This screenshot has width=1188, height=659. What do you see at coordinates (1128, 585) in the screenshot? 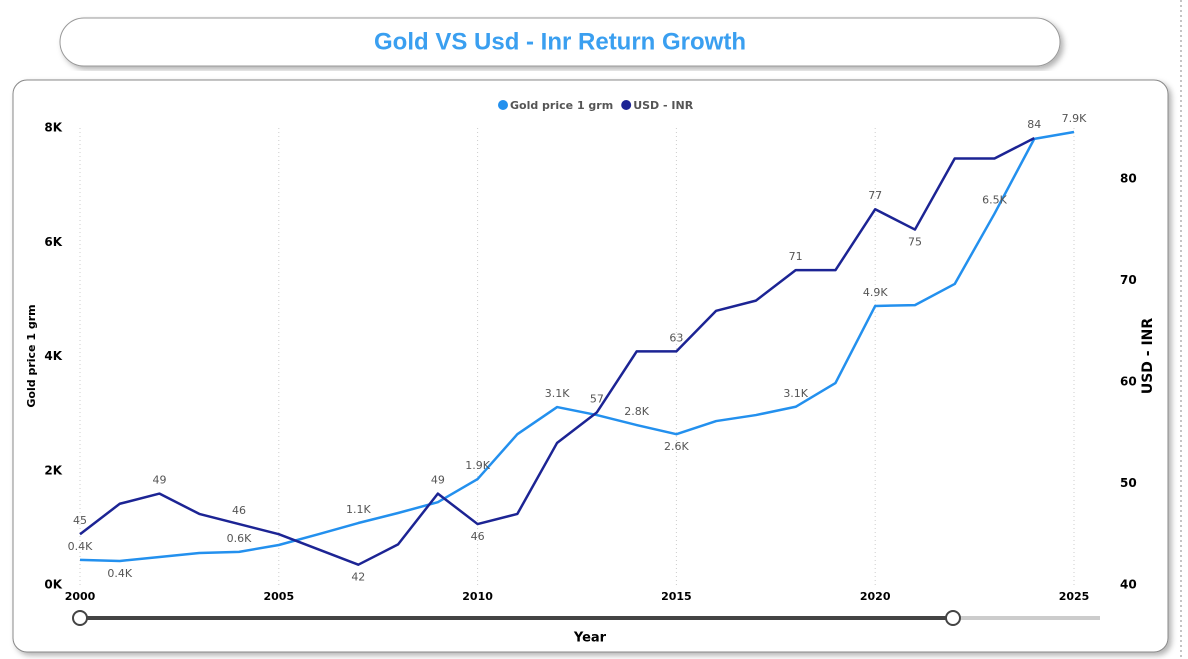
I see `y2-tick-label: 40` at bounding box center [1128, 585].